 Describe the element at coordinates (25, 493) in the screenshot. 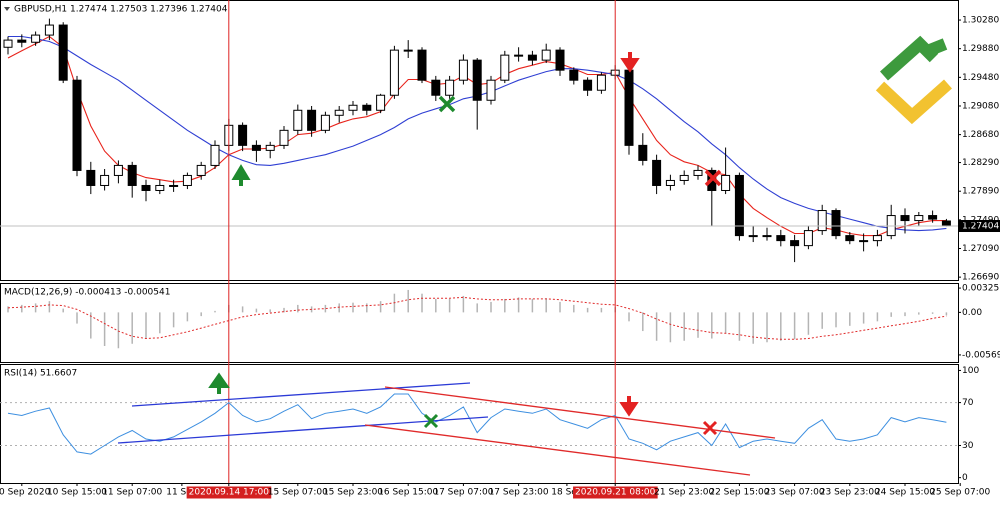

I see `x-tick-label: 10 Sep 2020` at that location.